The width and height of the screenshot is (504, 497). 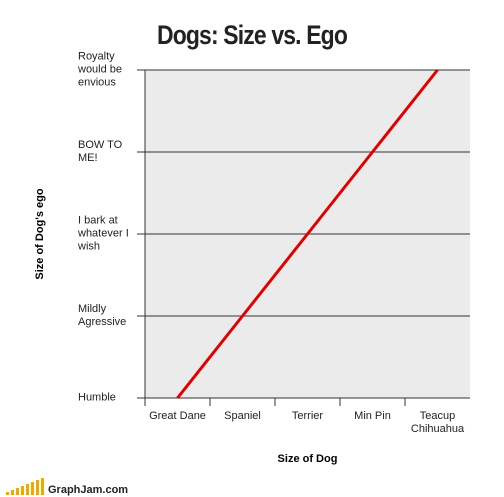 I want to click on y-tick-label: Royalty would be envious, so click(x=100, y=69).